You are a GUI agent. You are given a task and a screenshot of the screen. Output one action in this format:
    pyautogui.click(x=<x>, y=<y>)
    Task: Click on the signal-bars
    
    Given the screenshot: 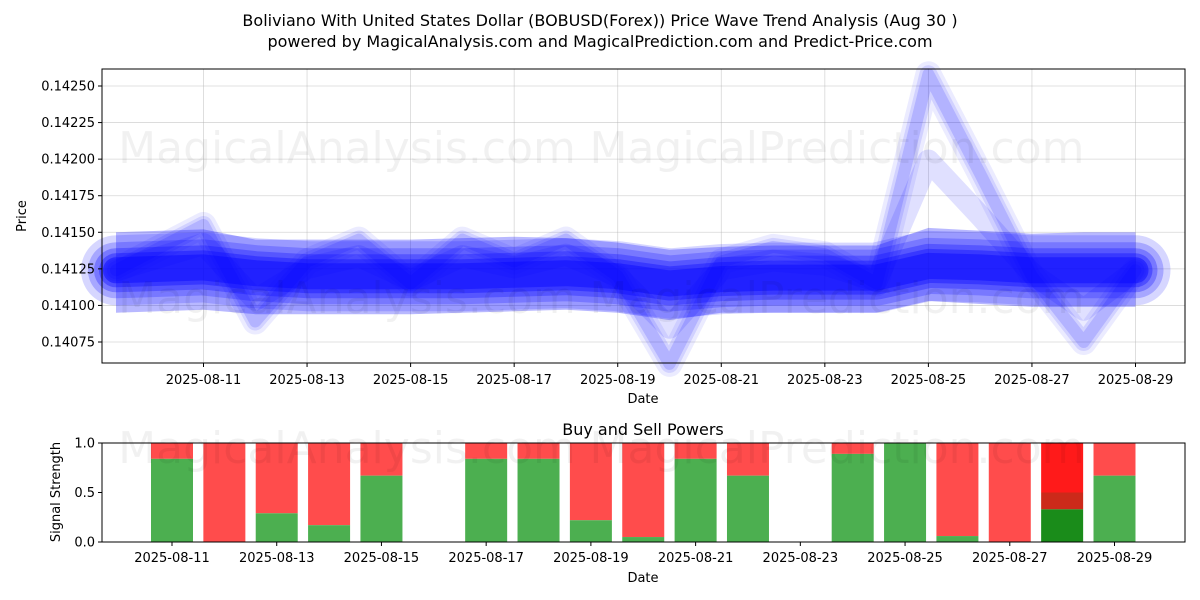 What is the action you would take?
    pyautogui.click(x=643, y=492)
    